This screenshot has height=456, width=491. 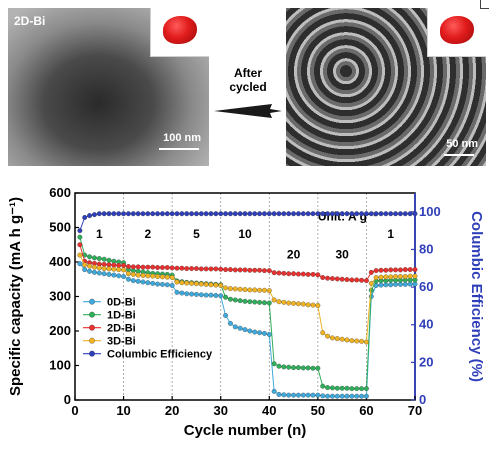 What do you see at coordinates (180, 30) in the screenshot?
I see `red-particle-model-icon` at bounding box center [180, 30].